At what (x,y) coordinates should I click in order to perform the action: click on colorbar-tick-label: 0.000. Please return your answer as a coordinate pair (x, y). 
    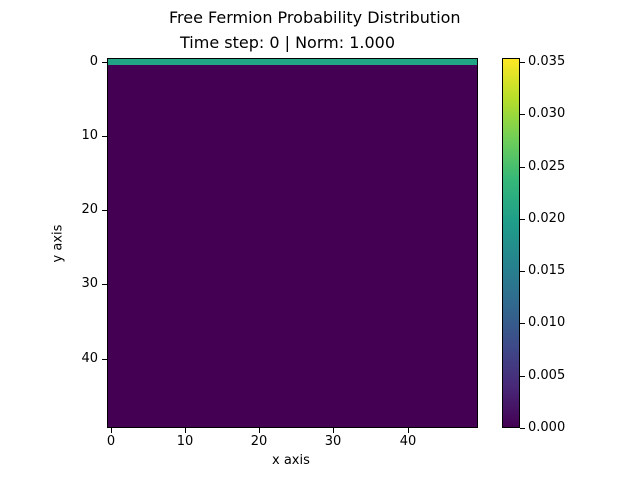
    Looking at the image, I should click on (547, 427).